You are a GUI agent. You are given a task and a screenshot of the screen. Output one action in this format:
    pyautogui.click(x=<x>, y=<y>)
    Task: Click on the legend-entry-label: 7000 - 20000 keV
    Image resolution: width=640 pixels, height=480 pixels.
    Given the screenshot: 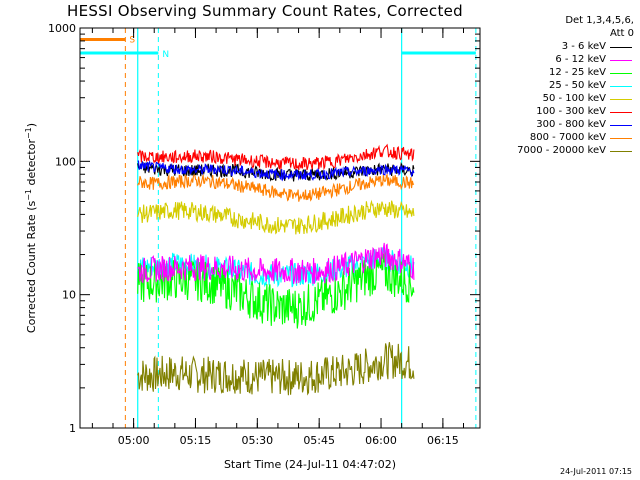 What is the action you would take?
    pyautogui.click(x=561, y=150)
    